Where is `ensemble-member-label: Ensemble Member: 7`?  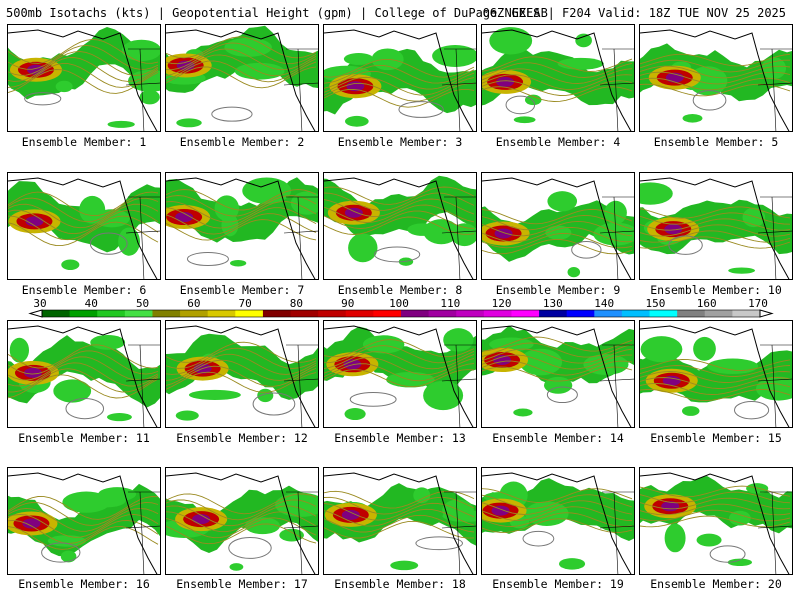 ensemble-member-label: Ensemble Member: 7 is located at coordinates (242, 290).